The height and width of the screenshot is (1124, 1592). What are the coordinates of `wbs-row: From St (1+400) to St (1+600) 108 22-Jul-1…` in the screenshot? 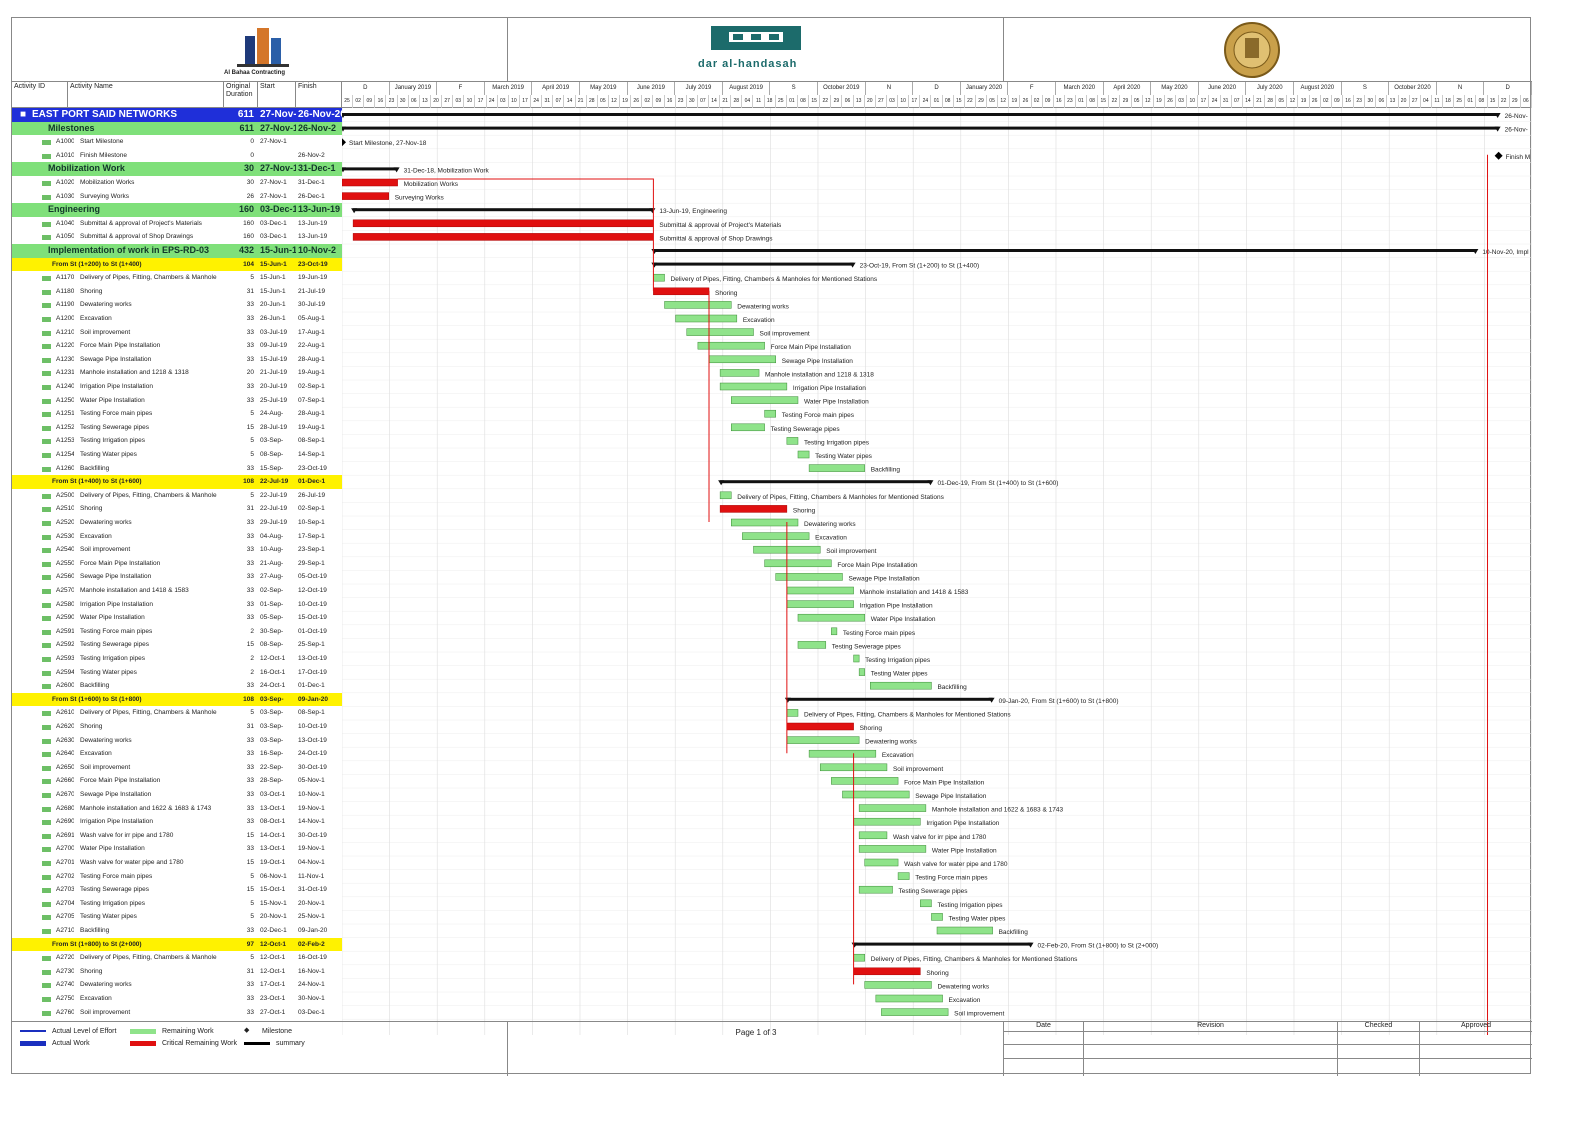 It's located at (177, 482).